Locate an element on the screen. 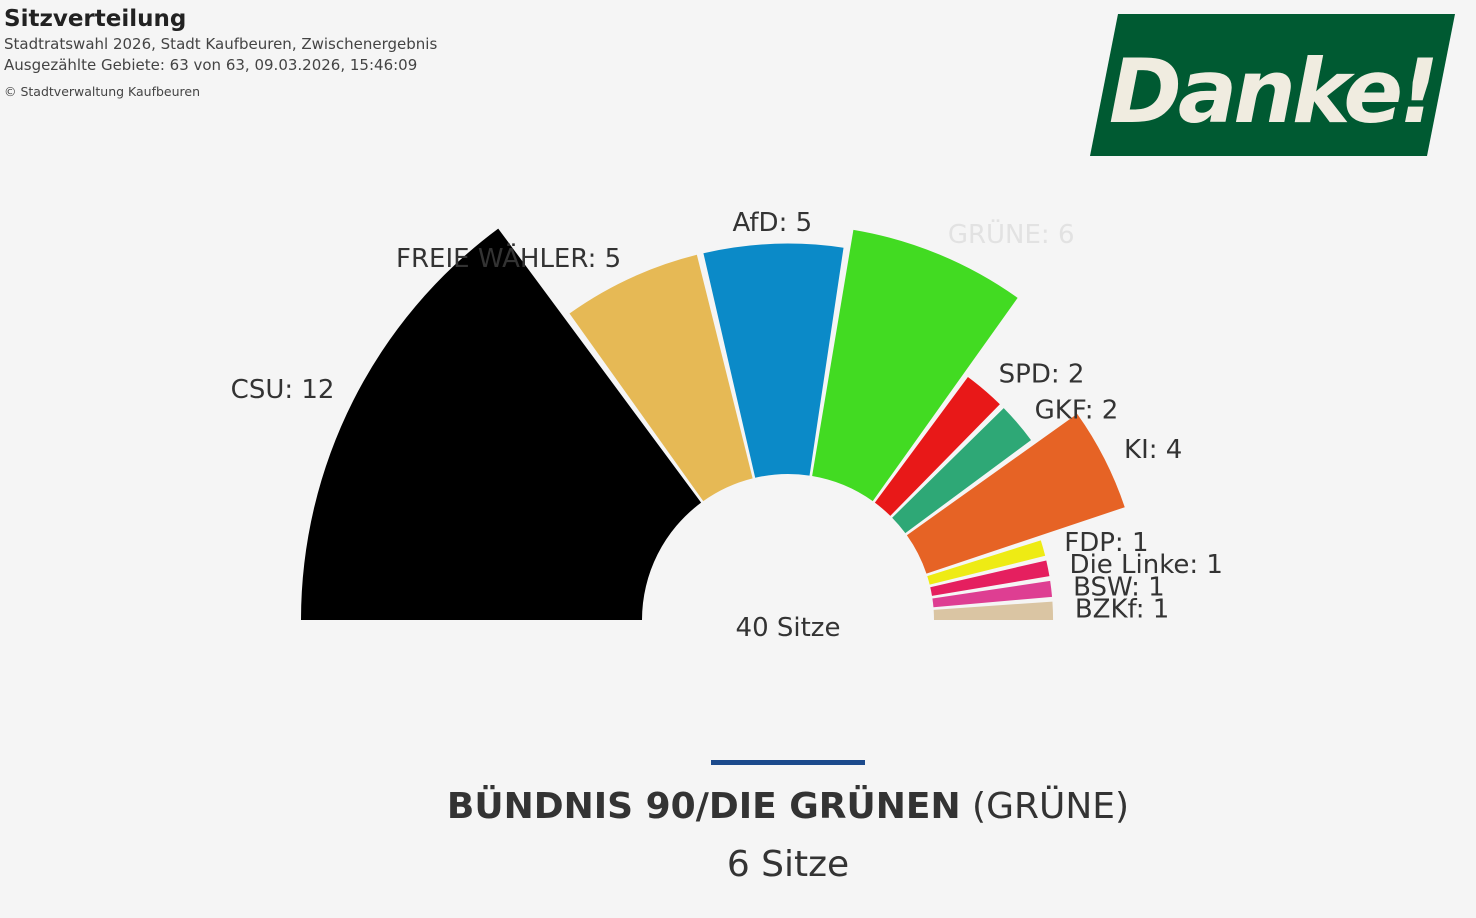  slice-die-linke is located at coordinates (990, 578).